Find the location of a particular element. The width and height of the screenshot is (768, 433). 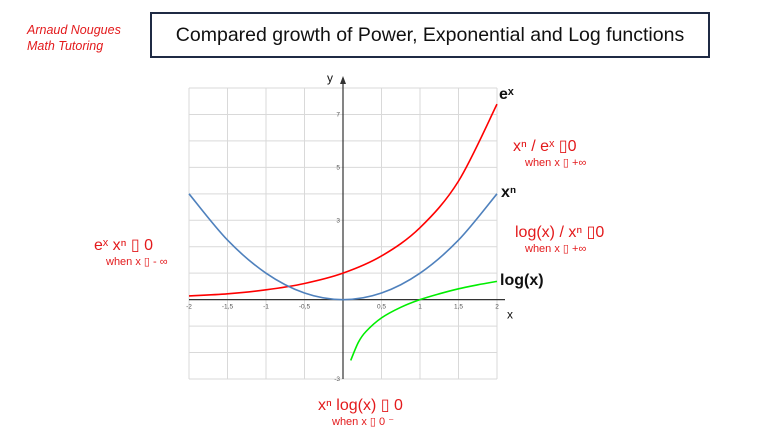

x-tick-label: 0,5 is located at coordinates (381, 307).